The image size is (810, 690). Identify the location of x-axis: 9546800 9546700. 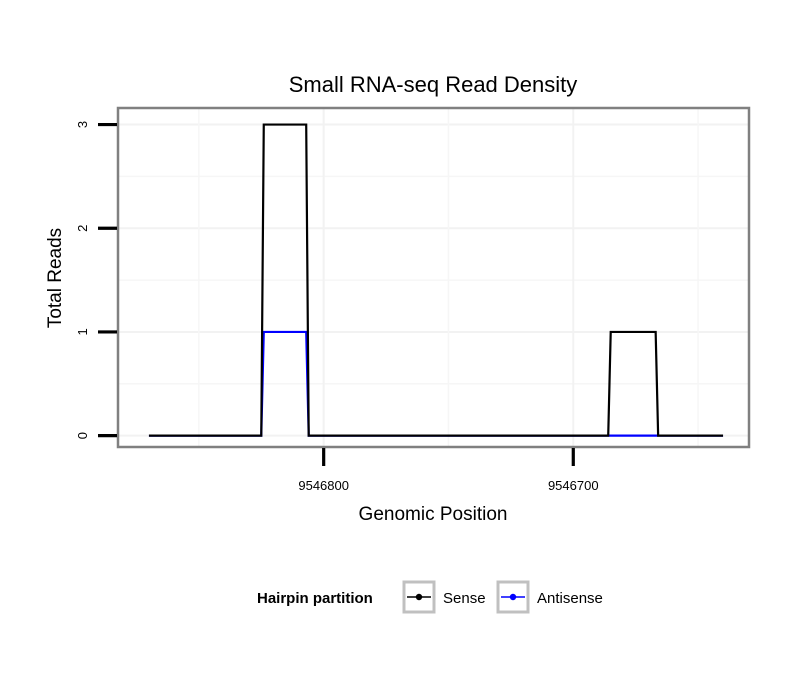
(448, 470).